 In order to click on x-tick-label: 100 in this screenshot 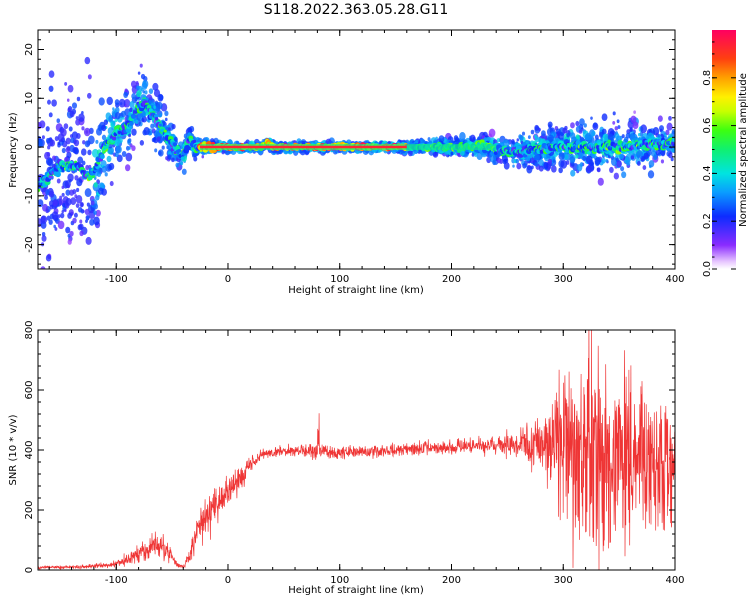, I will do `click(339, 279)`.